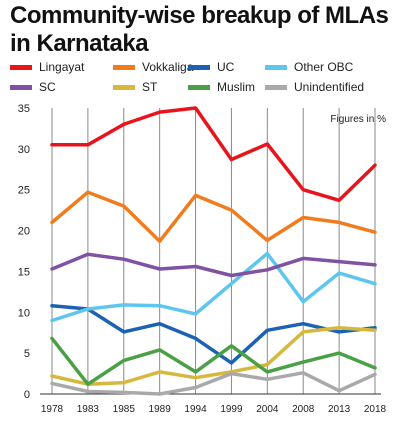  Describe the element at coordinates (124, 67) in the screenshot. I see `legend-swatch-vokkaliga` at that location.